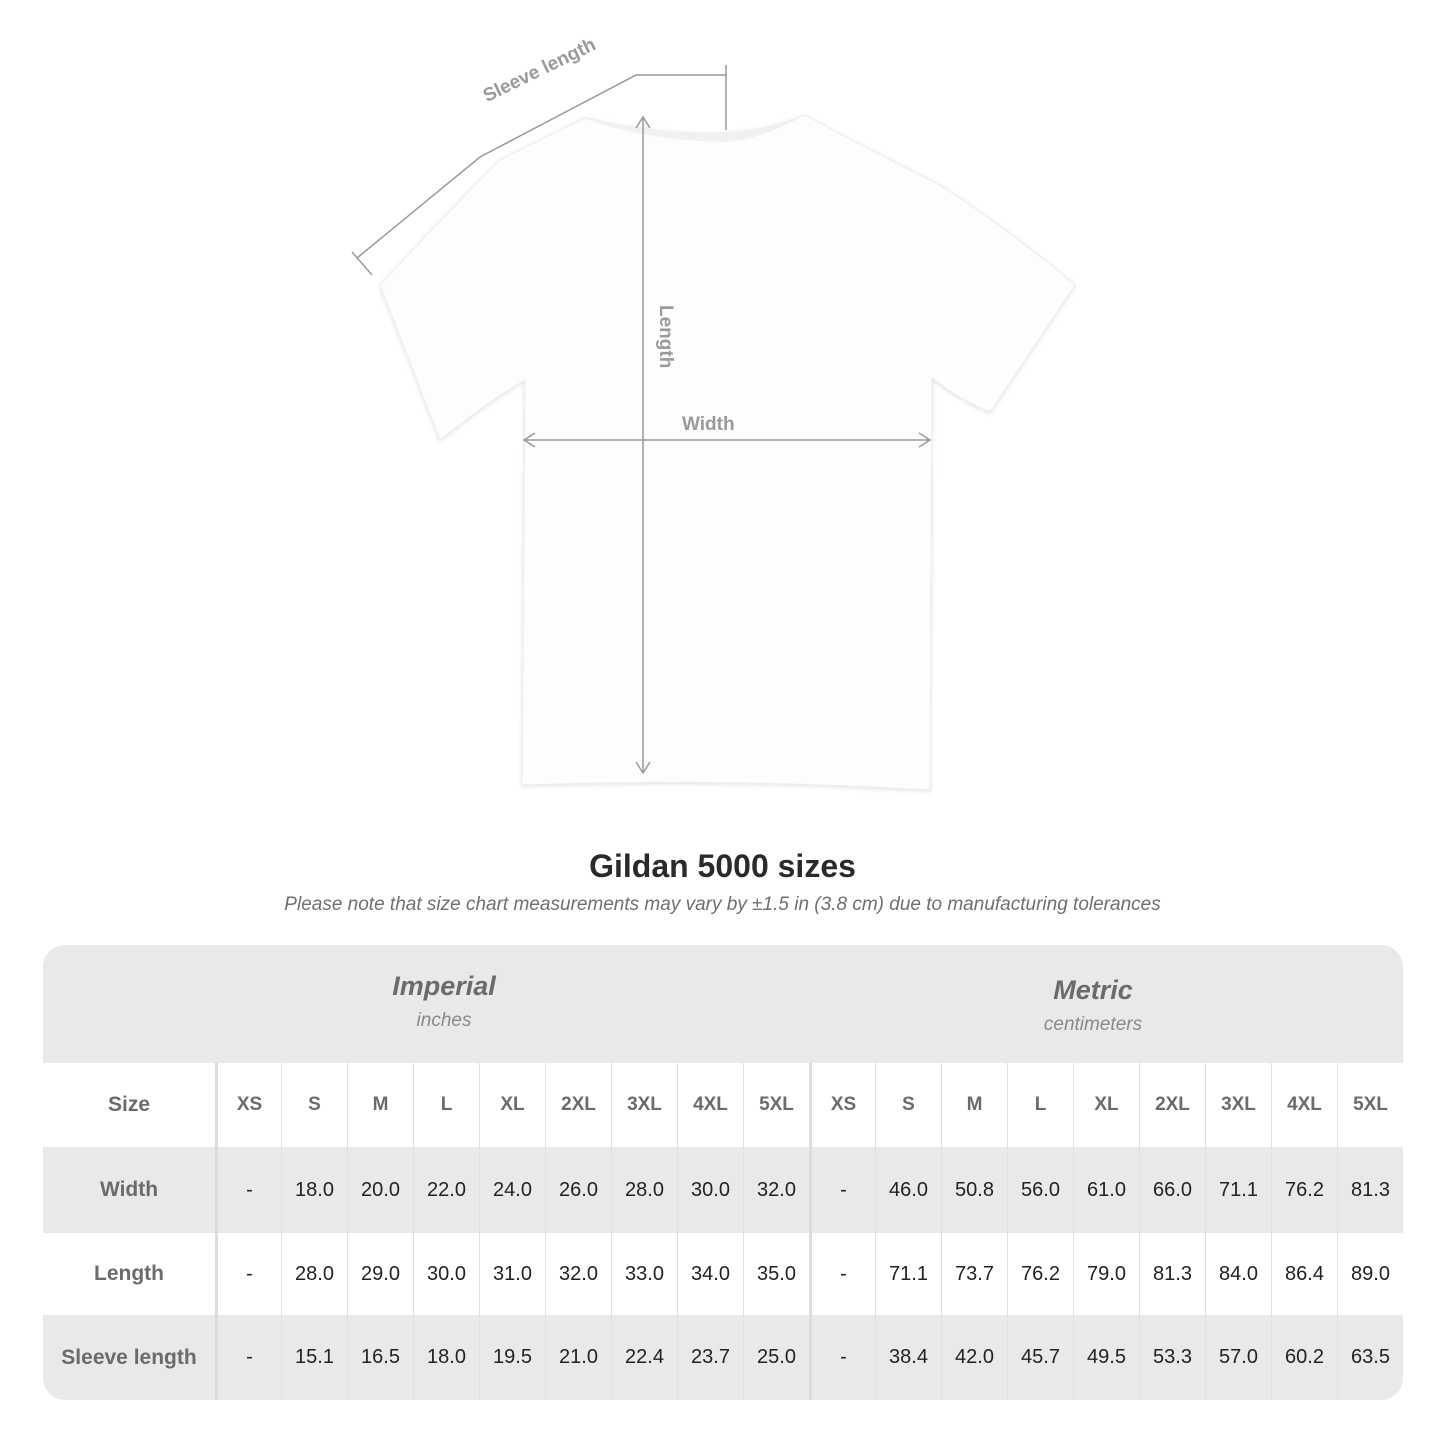 This screenshot has height=1445, width=1445. Describe the element at coordinates (512, 1274) in the screenshot. I see `cell-imperial: 31.0` at that location.